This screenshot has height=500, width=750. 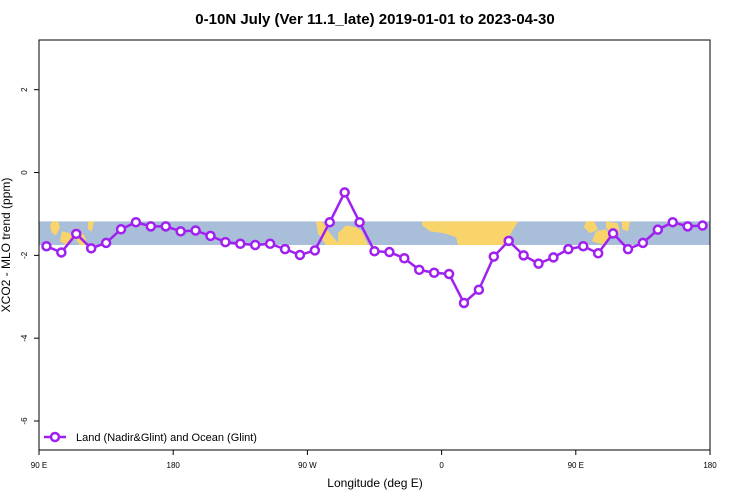 I want to click on x-axis-label: Longitude (deg E), so click(x=374, y=483).